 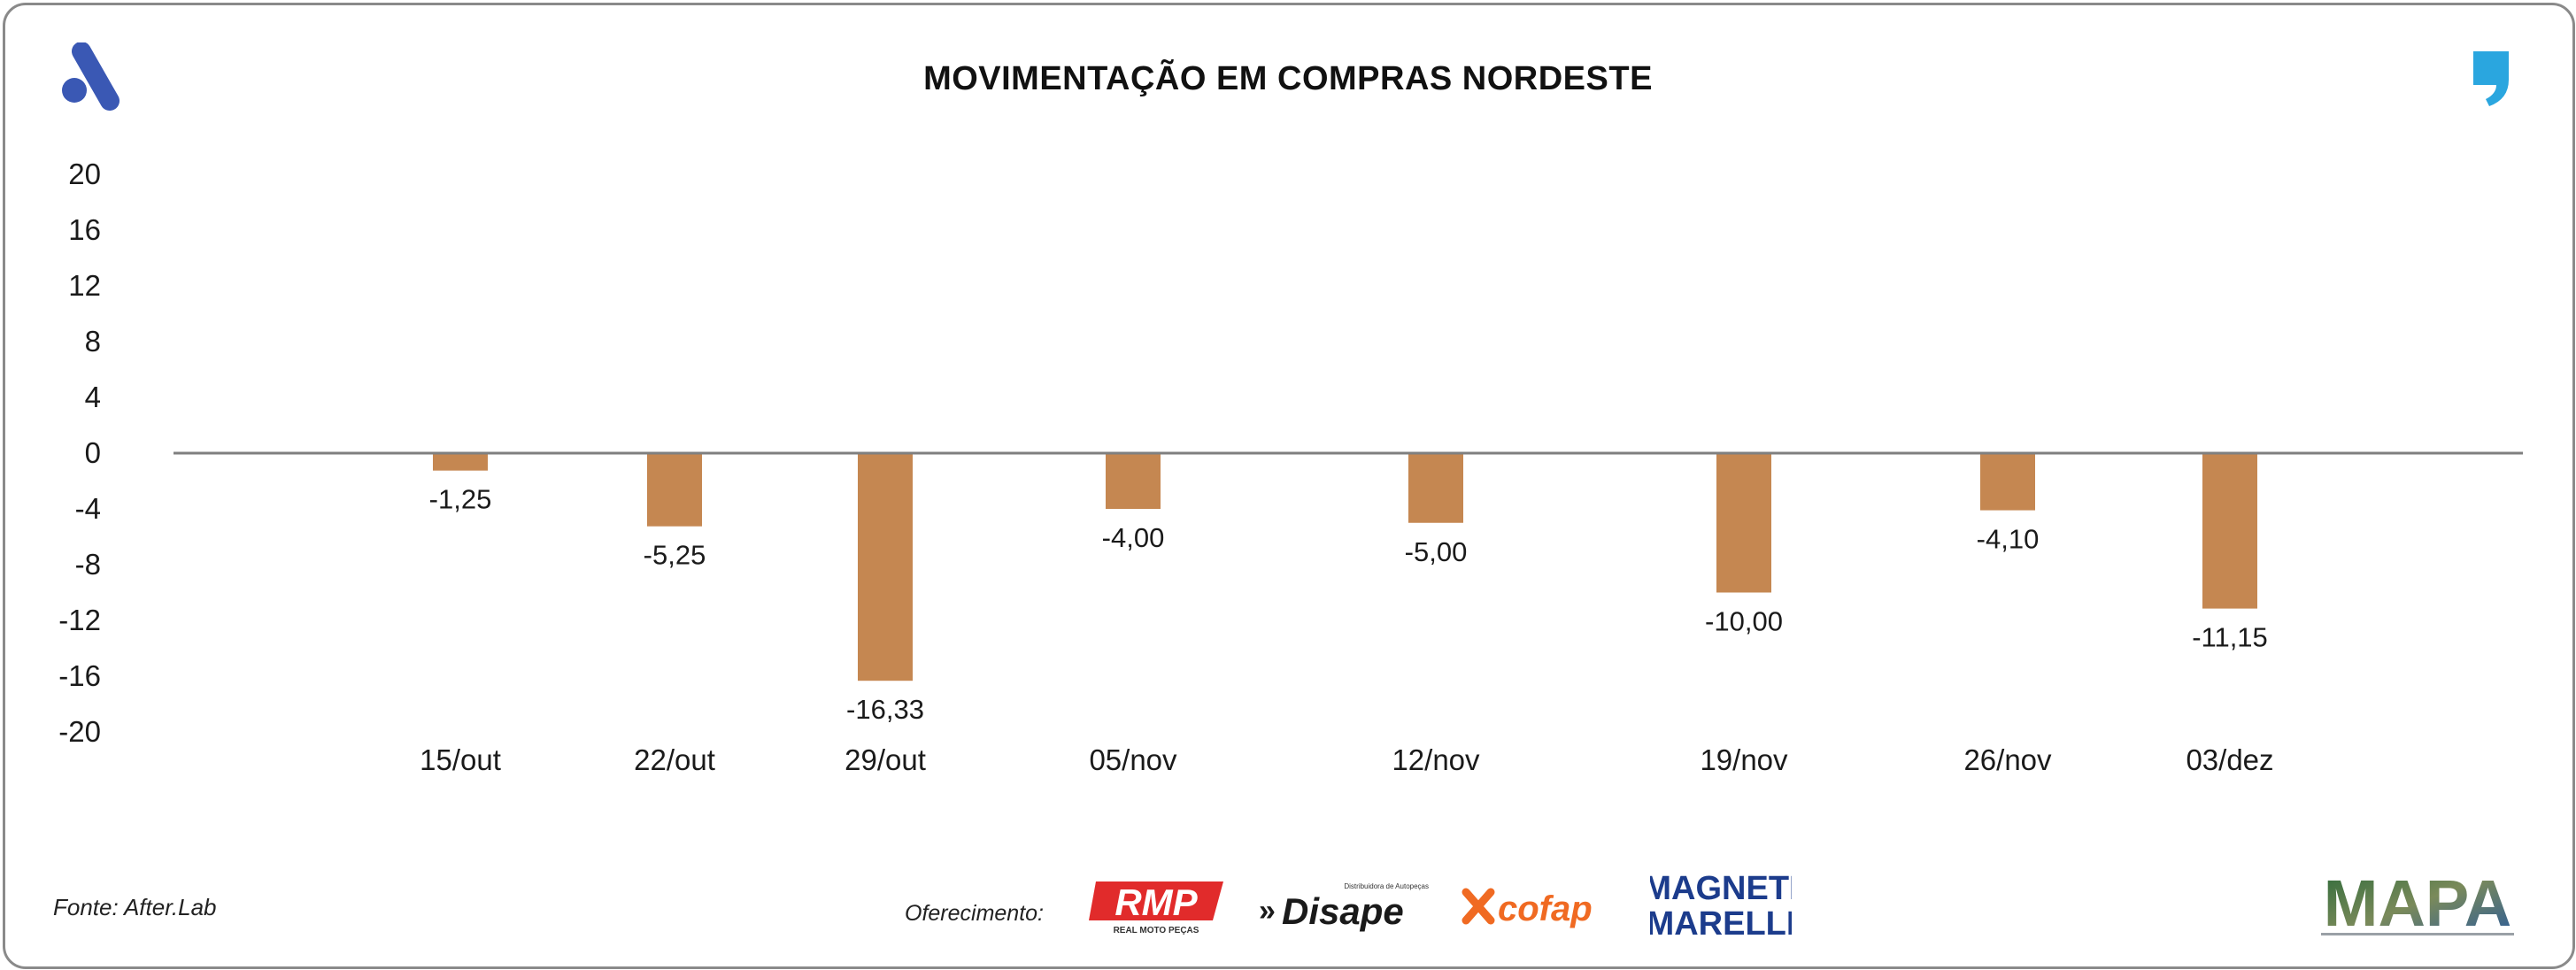 What do you see at coordinates (93, 341) in the screenshot?
I see `y-tick-label: 8` at bounding box center [93, 341].